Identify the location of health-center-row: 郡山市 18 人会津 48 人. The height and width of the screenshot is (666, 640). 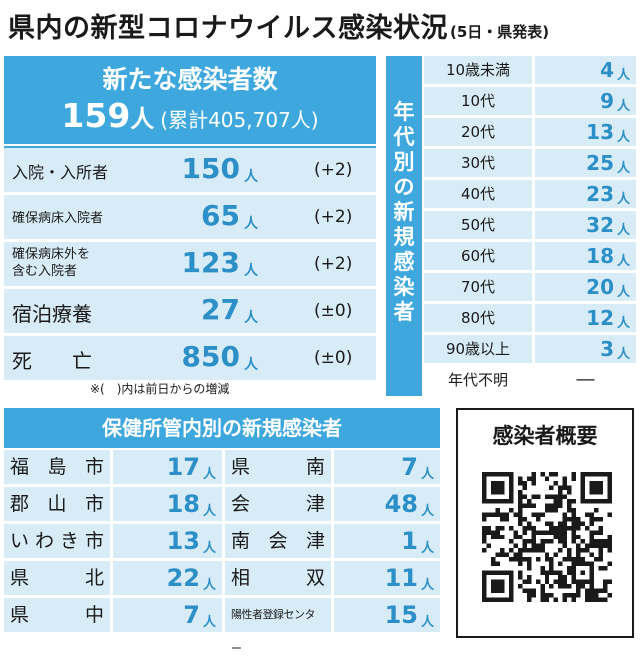
(222, 504).